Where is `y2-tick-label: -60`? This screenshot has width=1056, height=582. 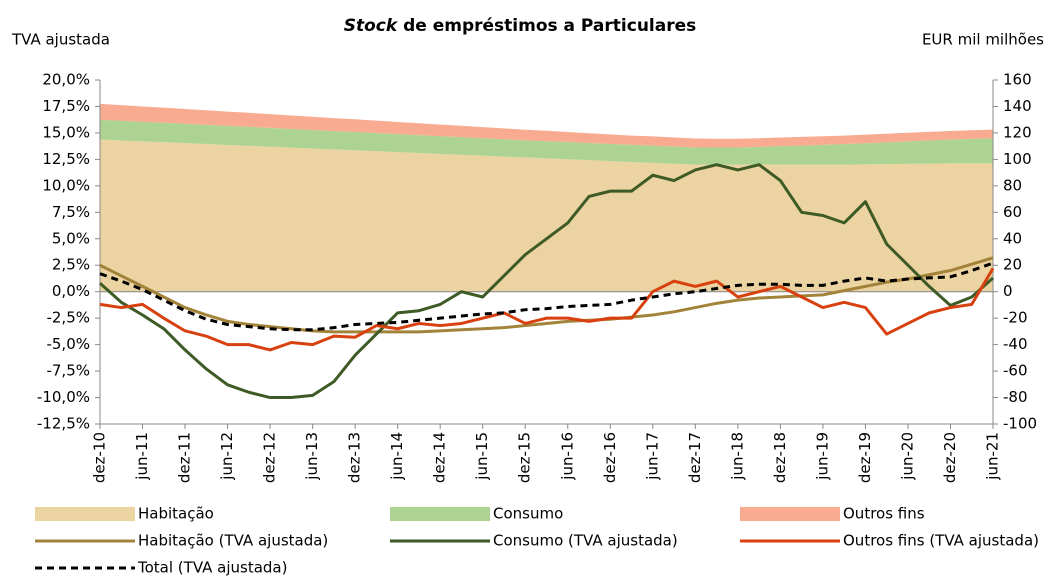 y2-tick-label: -60 is located at coordinates (1015, 371).